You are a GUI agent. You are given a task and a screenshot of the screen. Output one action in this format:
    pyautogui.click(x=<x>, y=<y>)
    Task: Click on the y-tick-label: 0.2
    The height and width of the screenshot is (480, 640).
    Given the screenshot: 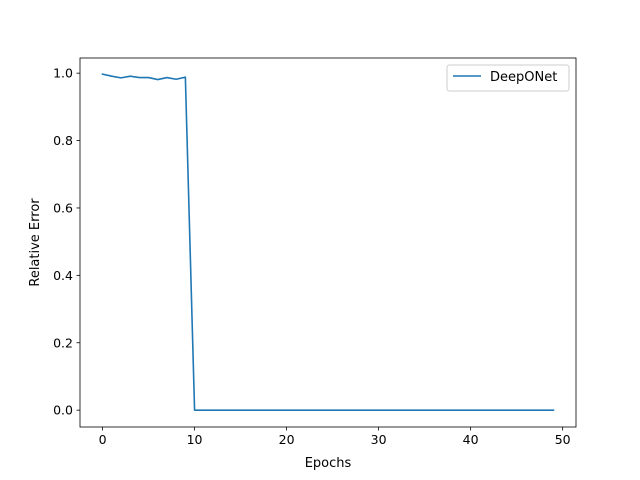 What is the action you would take?
    pyautogui.click(x=63, y=342)
    